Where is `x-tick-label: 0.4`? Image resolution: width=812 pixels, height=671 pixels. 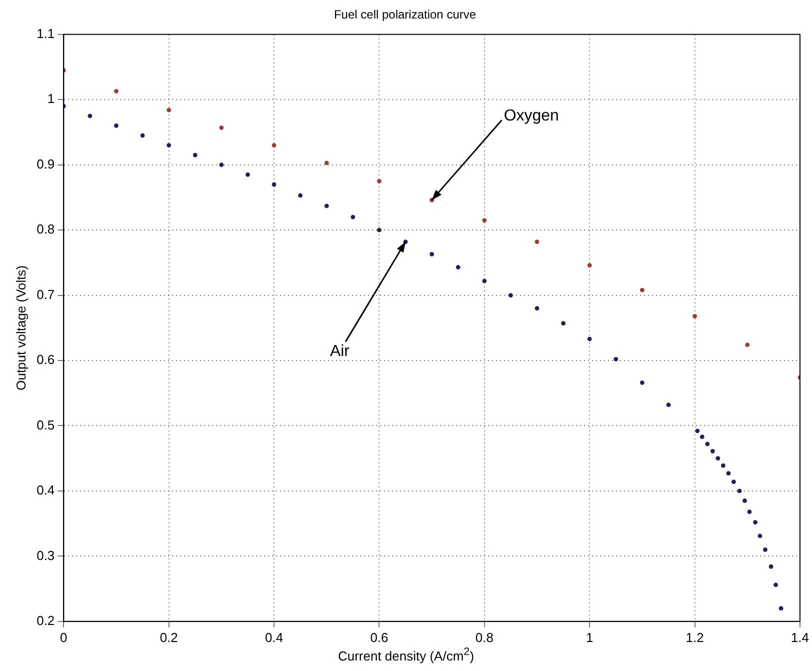 x-tick-label: 0.4 is located at coordinates (274, 637).